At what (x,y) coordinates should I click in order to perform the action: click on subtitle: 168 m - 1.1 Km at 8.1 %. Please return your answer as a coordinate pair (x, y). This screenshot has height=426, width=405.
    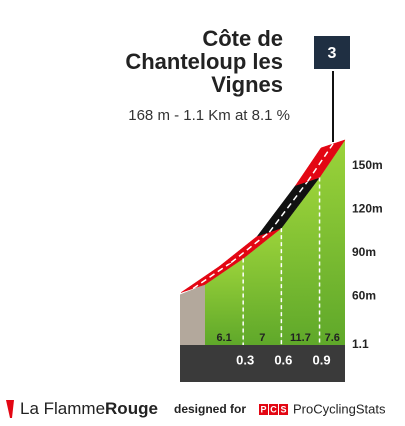
    Looking at the image, I should click on (209, 115).